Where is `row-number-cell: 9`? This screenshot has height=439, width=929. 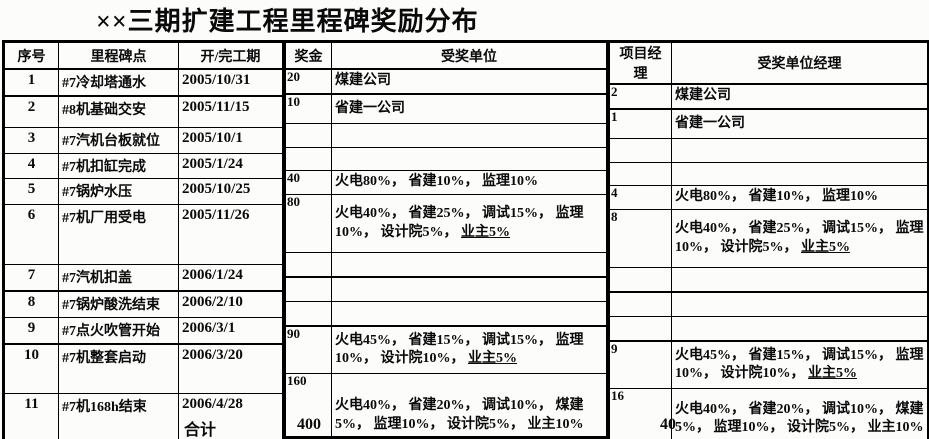
row-number-cell: 9 is located at coordinates (31, 331).